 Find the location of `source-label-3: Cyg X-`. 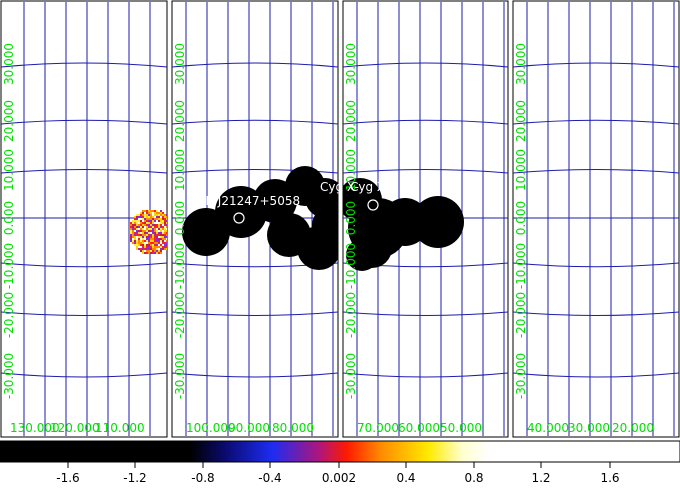

source-label-3: Cyg X- is located at coordinates (369, 187).